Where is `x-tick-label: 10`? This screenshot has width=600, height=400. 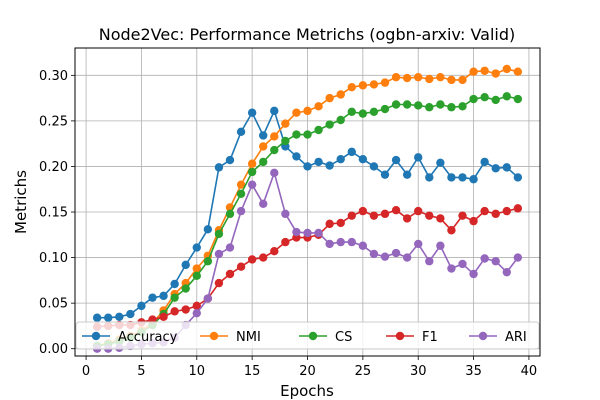 x-tick-label: 10 is located at coordinates (197, 371).